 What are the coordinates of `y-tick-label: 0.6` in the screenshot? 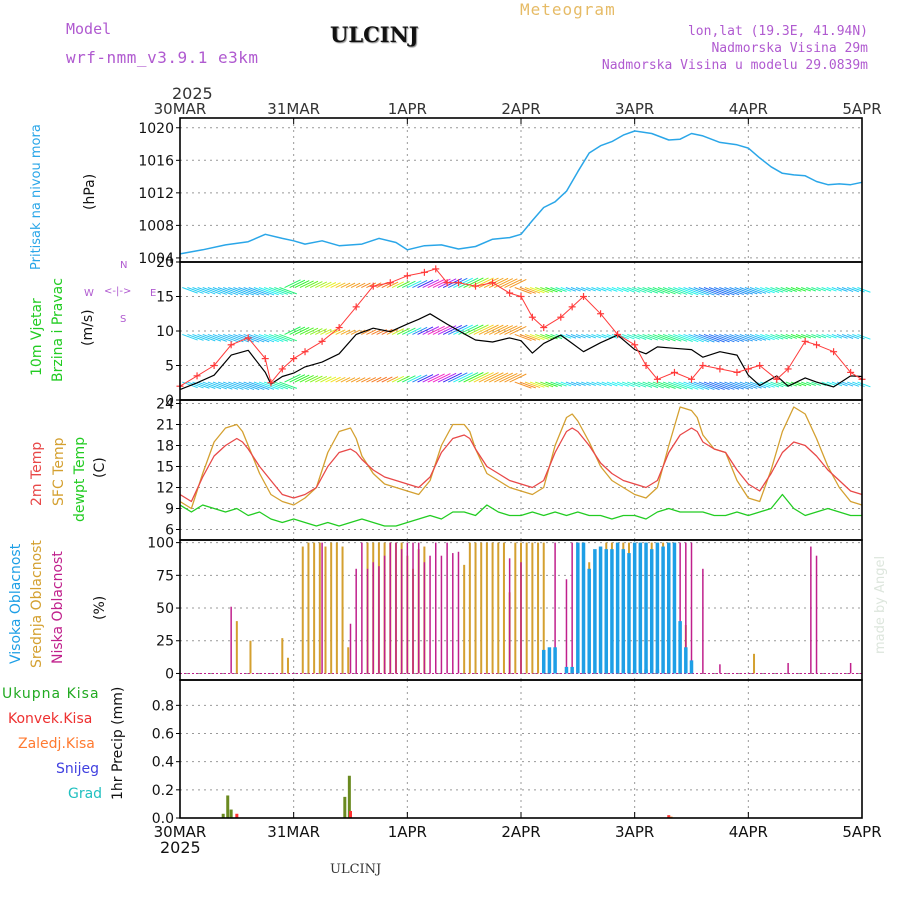 It's located at (163, 735).